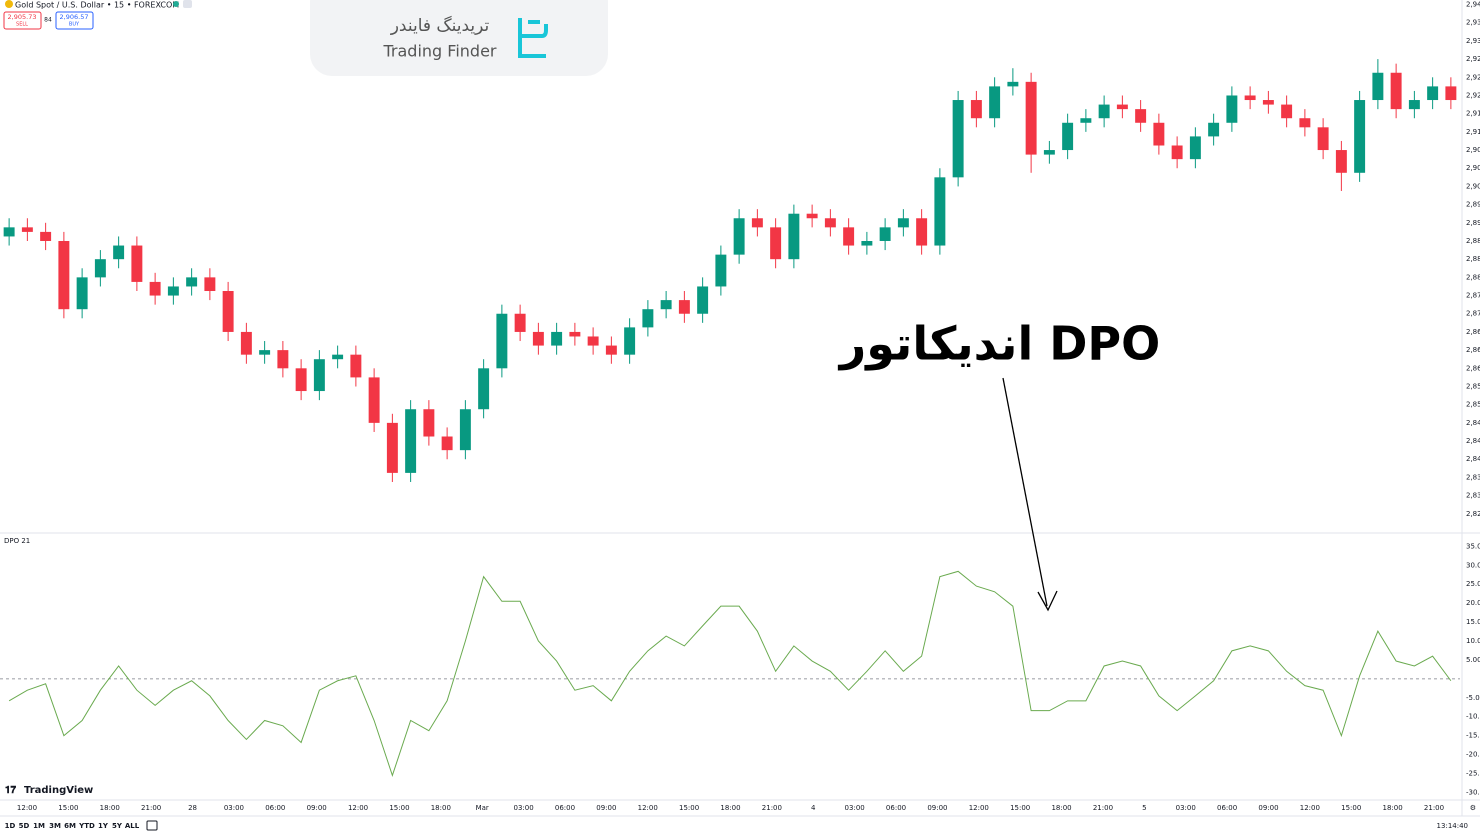 The width and height of the screenshot is (1480, 834). I want to click on date-range-icon, so click(152, 825).